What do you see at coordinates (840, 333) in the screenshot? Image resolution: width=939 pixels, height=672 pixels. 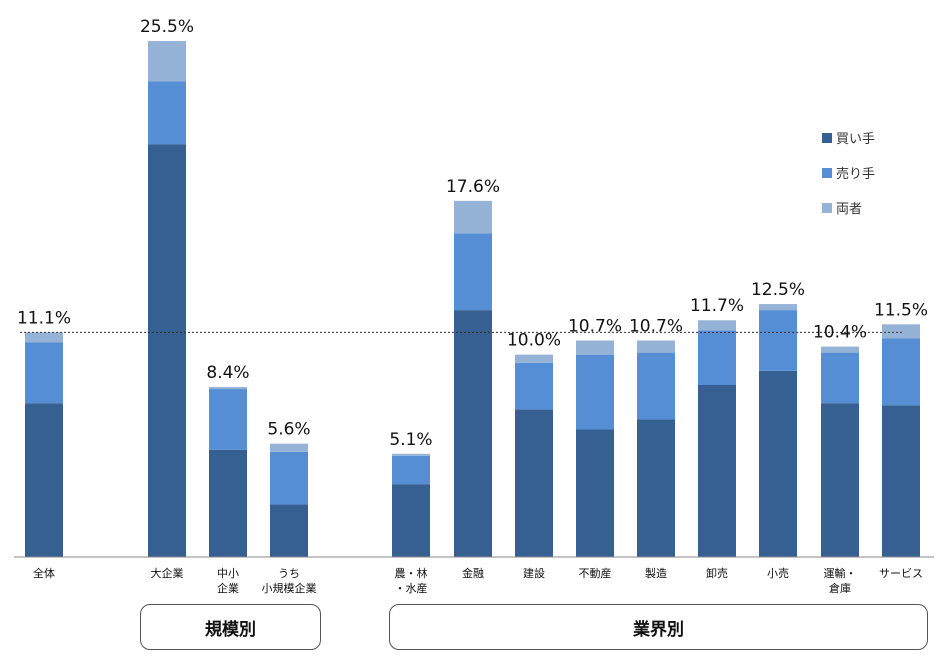 I see `total-label: 10.4%` at bounding box center [840, 333].